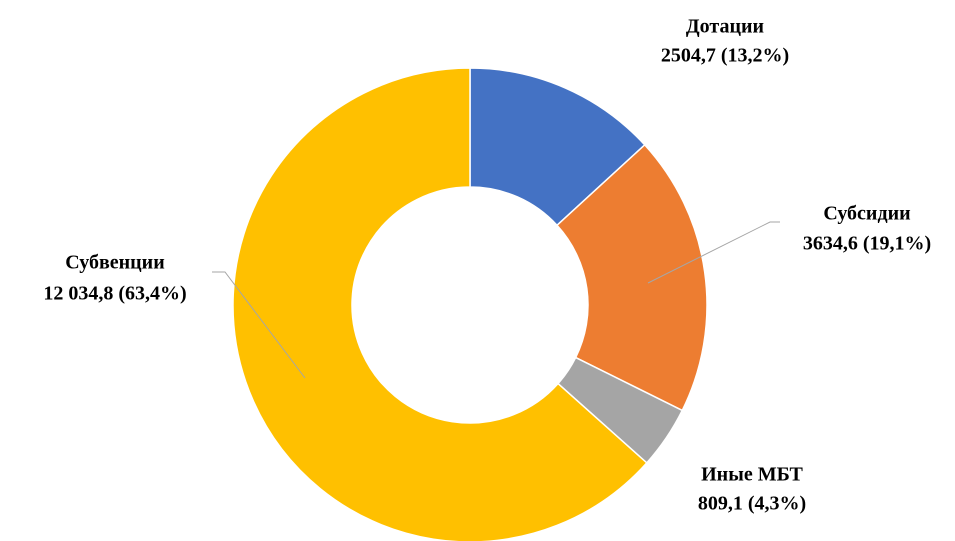 The height and width of the screenshot is (541, 955). Describe the element at coordinates (114, 263) in the screenshot. I see `slice-label: Субвенции` at that location.